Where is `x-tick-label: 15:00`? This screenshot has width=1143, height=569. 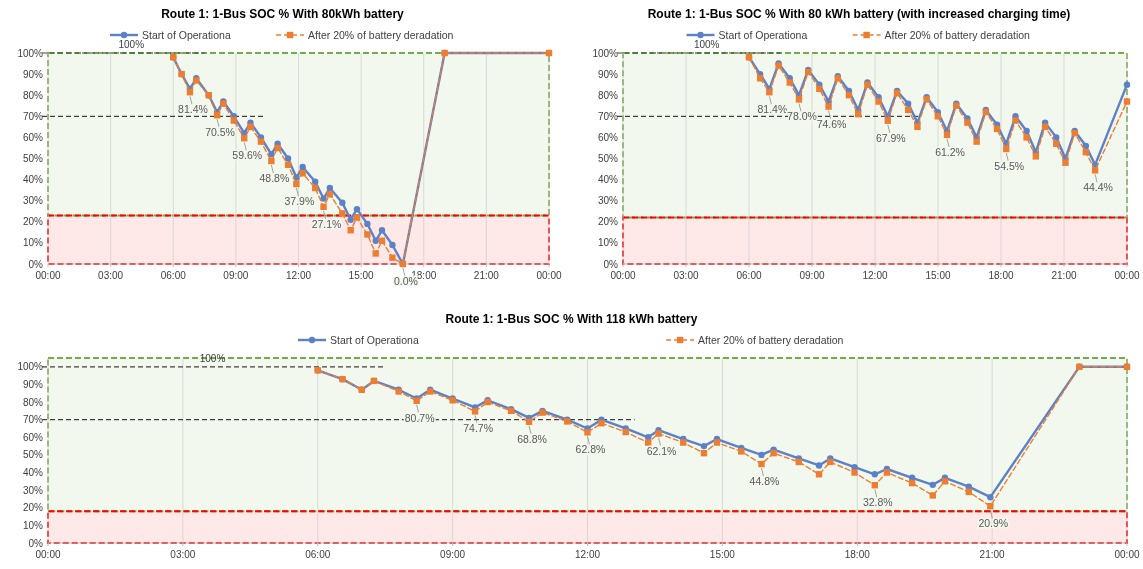 x-tick-label: 15:00 is located at coordinates (722, 554).